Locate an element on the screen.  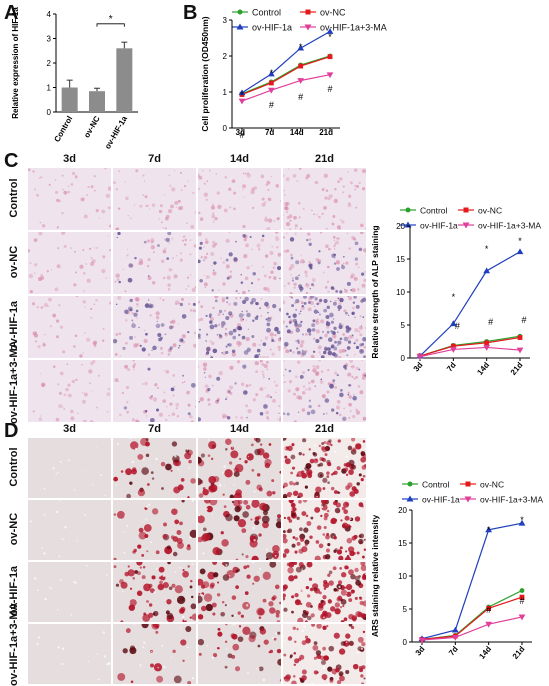
y-axis-label: ARS staining relative intensity is located at coordinates (375, 576).